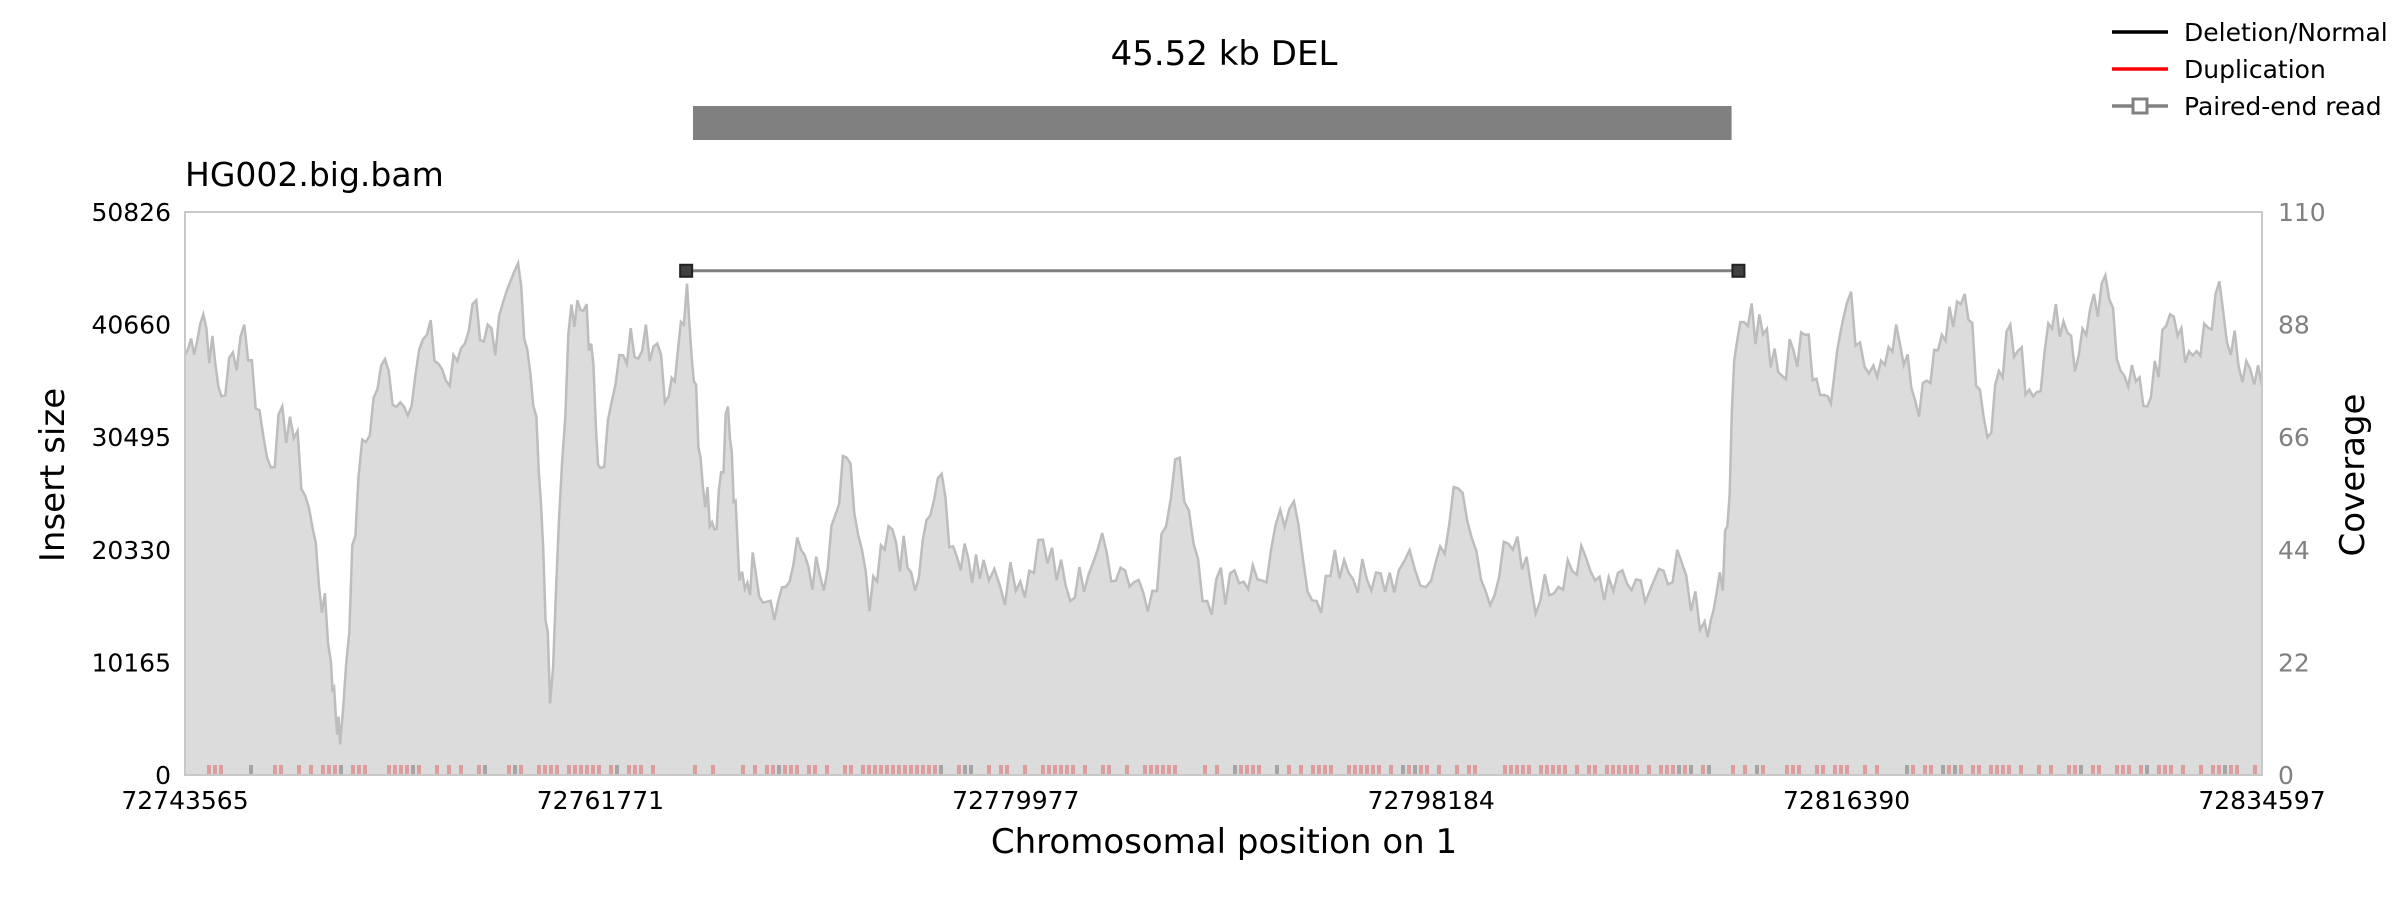  I want to click on chart-title: 45.52 kb DEL, so click(1224, 54).